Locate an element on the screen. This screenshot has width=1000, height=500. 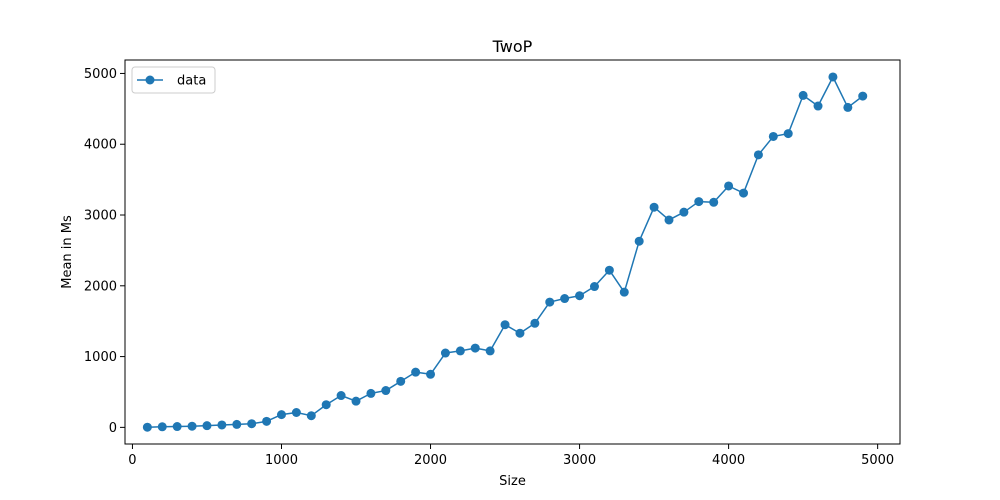
legend-label-data: data is located at coordinates (191, 81).